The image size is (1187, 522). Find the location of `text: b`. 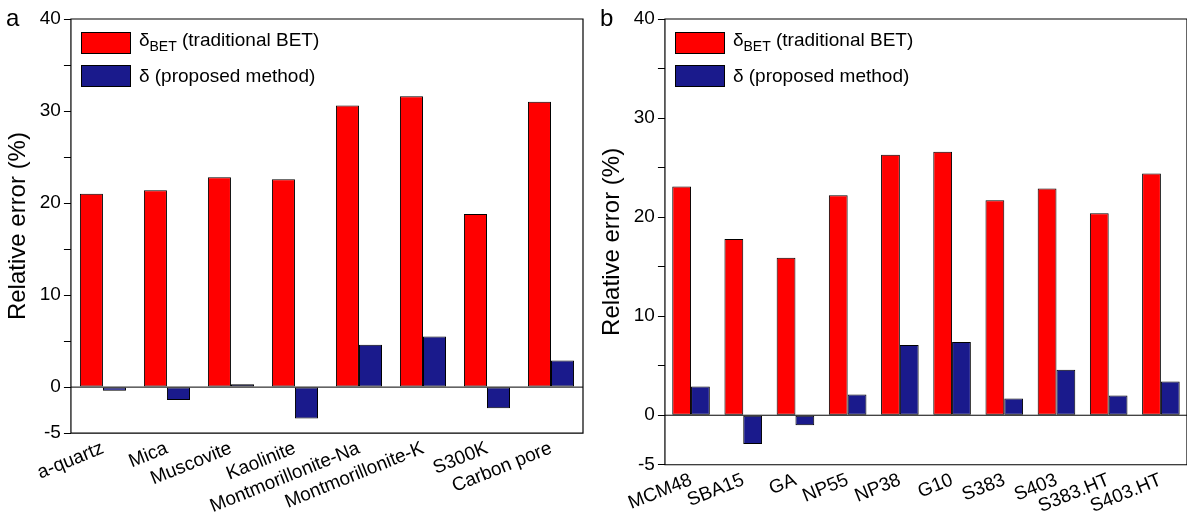

text: b is located at coordinates (607, 18).